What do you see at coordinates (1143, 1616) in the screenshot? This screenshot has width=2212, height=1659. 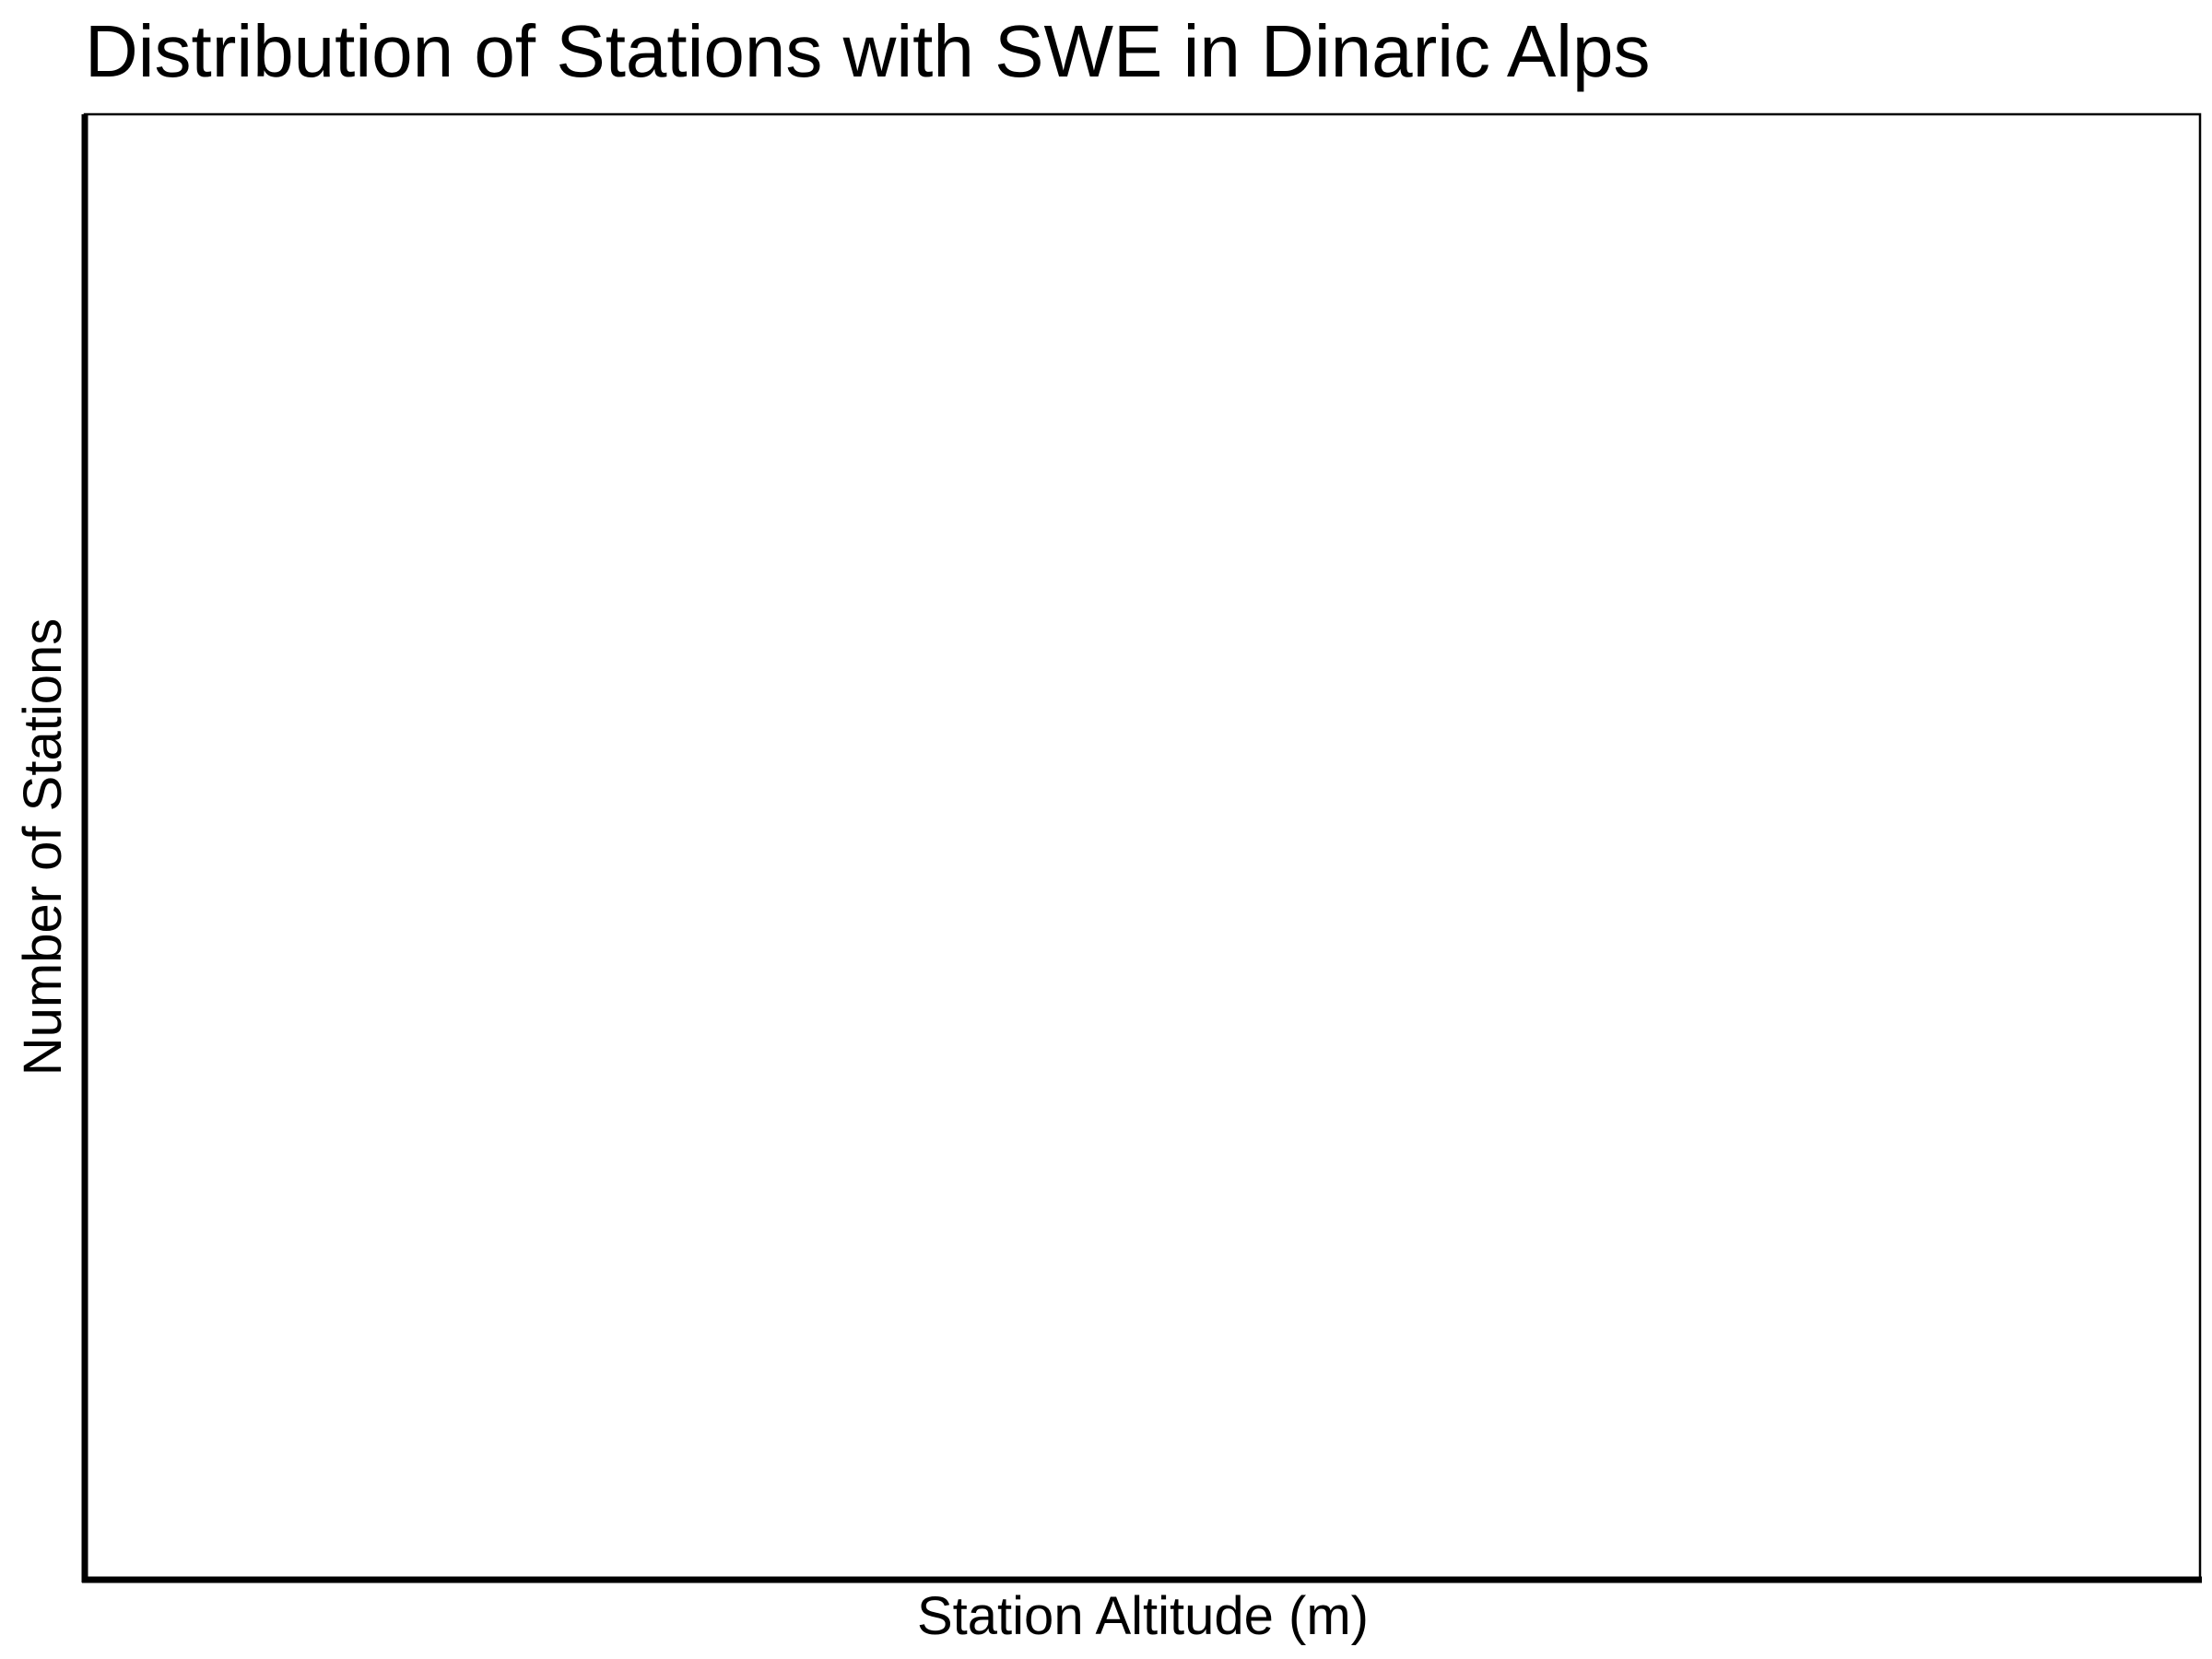 I see `x-axis-label: Station Altitude (m)` at bounding box center [1143, 1616].